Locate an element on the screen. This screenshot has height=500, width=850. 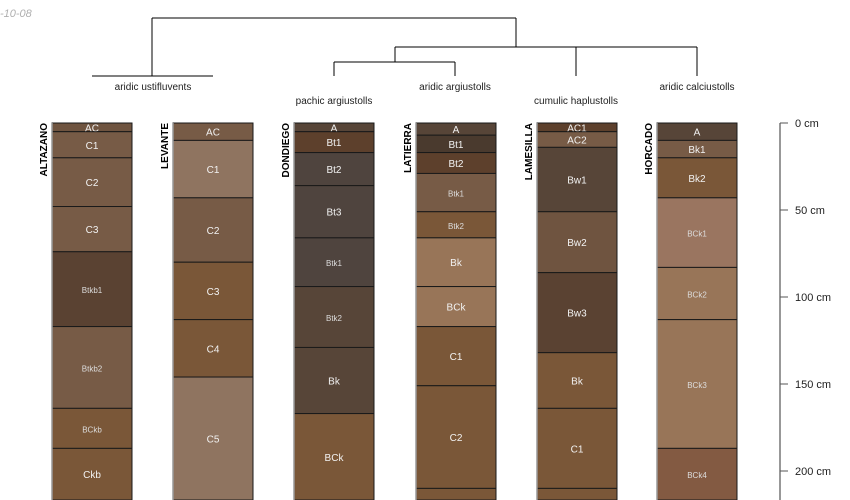
taxon-label: aridic ustifluvents is located at coordinates (153, 87).